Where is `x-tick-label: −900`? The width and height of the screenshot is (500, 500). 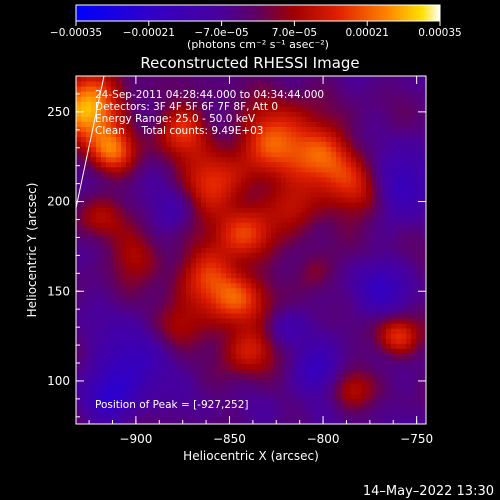
x-tick-label: −900 is located at coordinates (135, 439).